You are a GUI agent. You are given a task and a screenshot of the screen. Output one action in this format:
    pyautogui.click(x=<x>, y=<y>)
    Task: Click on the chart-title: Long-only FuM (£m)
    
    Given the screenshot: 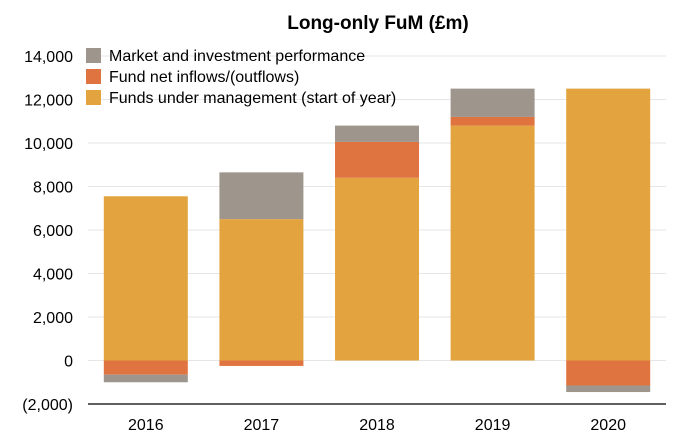 What is the action you would take?
    pyautogui.click(x=378, y=23)
    